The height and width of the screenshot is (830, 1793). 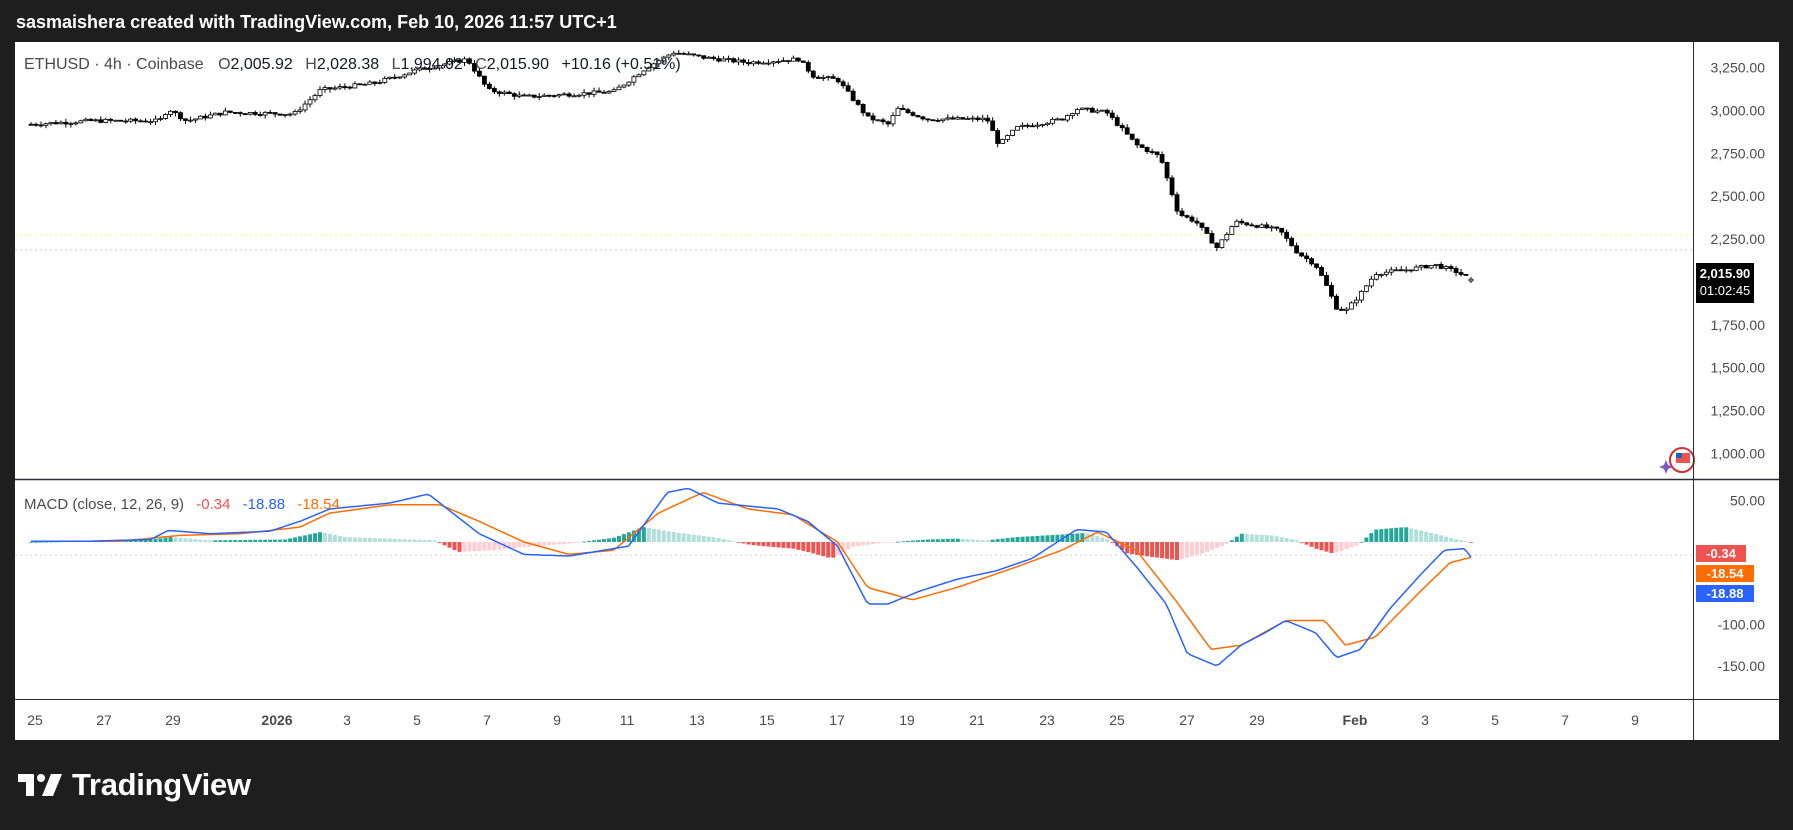 I want to click on legend-interval: 4h, so click(x=113, y=64).